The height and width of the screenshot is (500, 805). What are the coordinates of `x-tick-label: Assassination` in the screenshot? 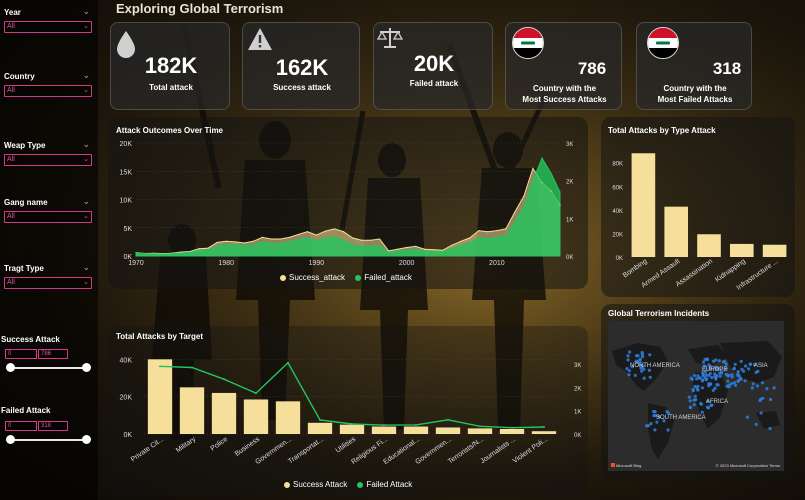 It's located at (694, 273).